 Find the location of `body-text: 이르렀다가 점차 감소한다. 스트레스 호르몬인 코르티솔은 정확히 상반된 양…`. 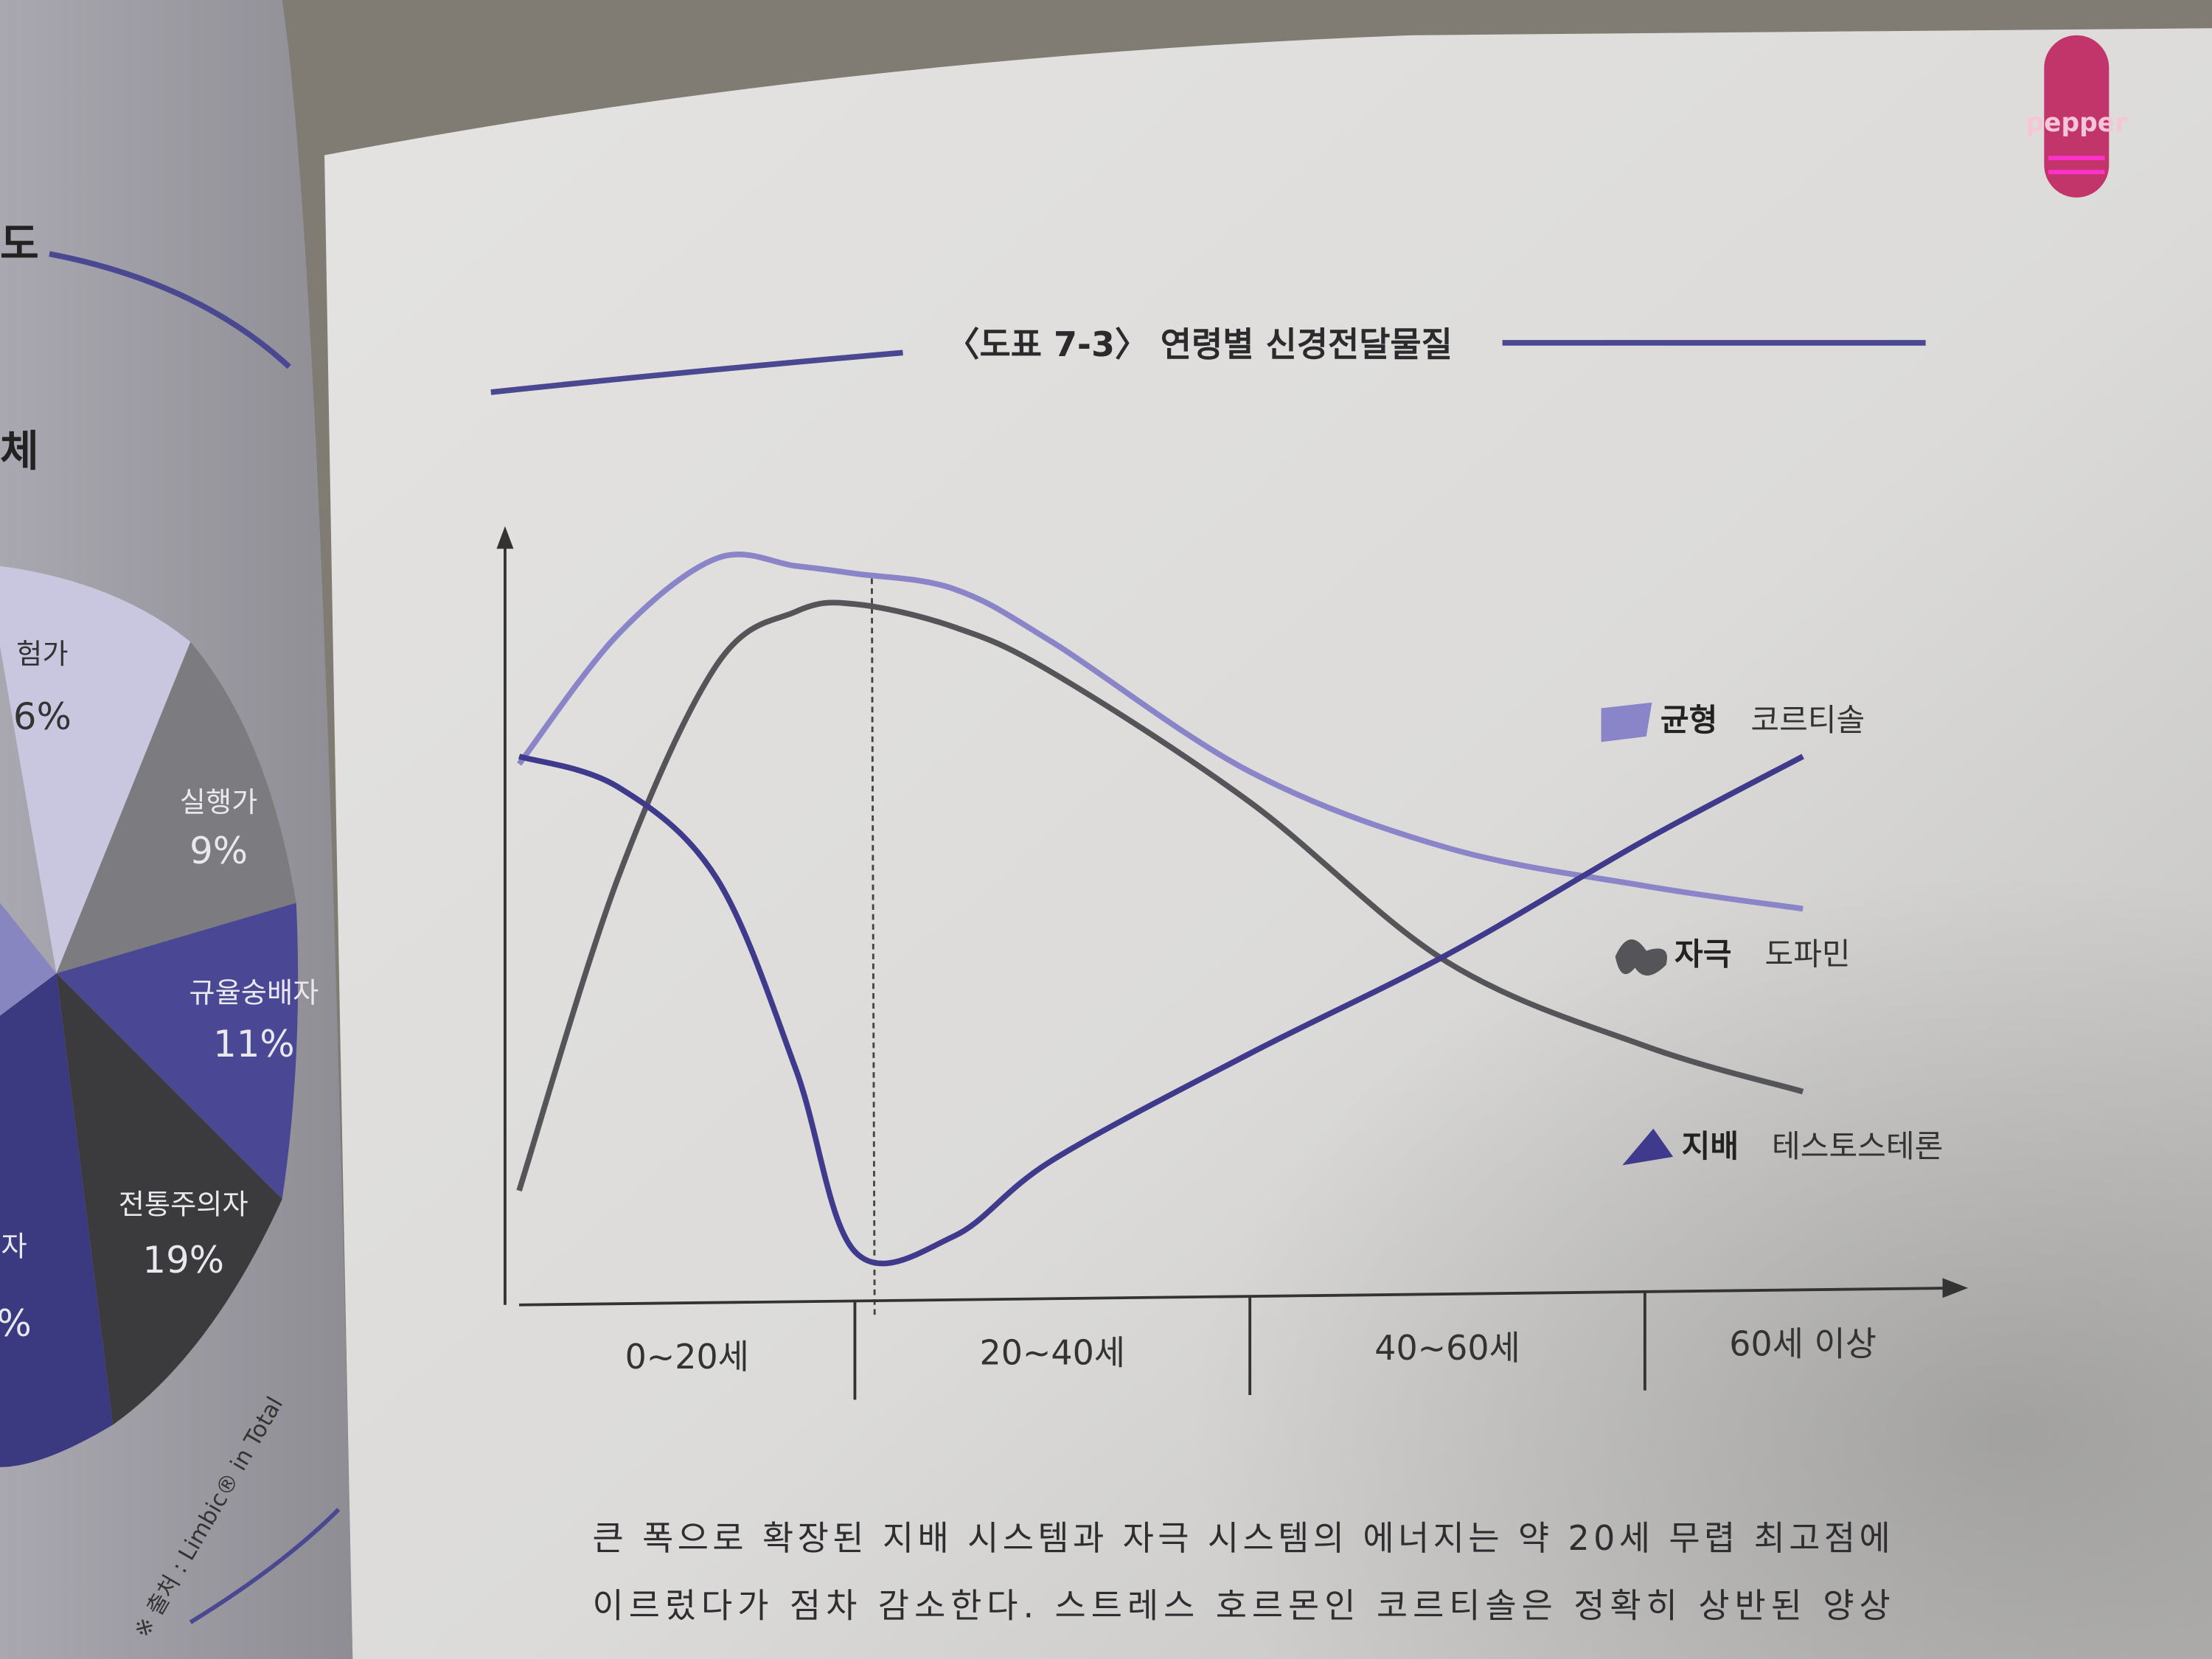

body-text: 이르렀다가 점차 감소한다. 스트레스 호르몬인 코르티솔은 정확히 상반된 양… is located at coordinates (1242, 1606).